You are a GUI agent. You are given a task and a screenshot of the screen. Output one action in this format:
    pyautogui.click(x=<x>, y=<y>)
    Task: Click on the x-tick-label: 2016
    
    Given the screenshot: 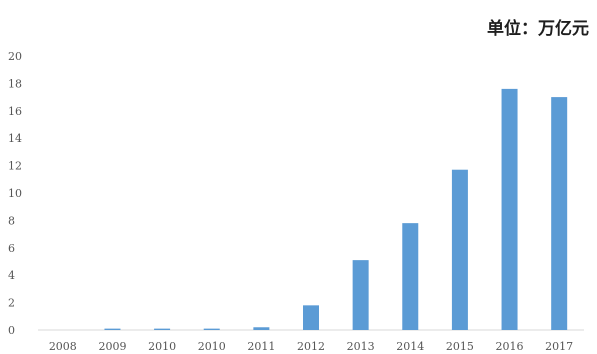 What is the action you would take?
    pyautogui.click(x=510, y=346)
    